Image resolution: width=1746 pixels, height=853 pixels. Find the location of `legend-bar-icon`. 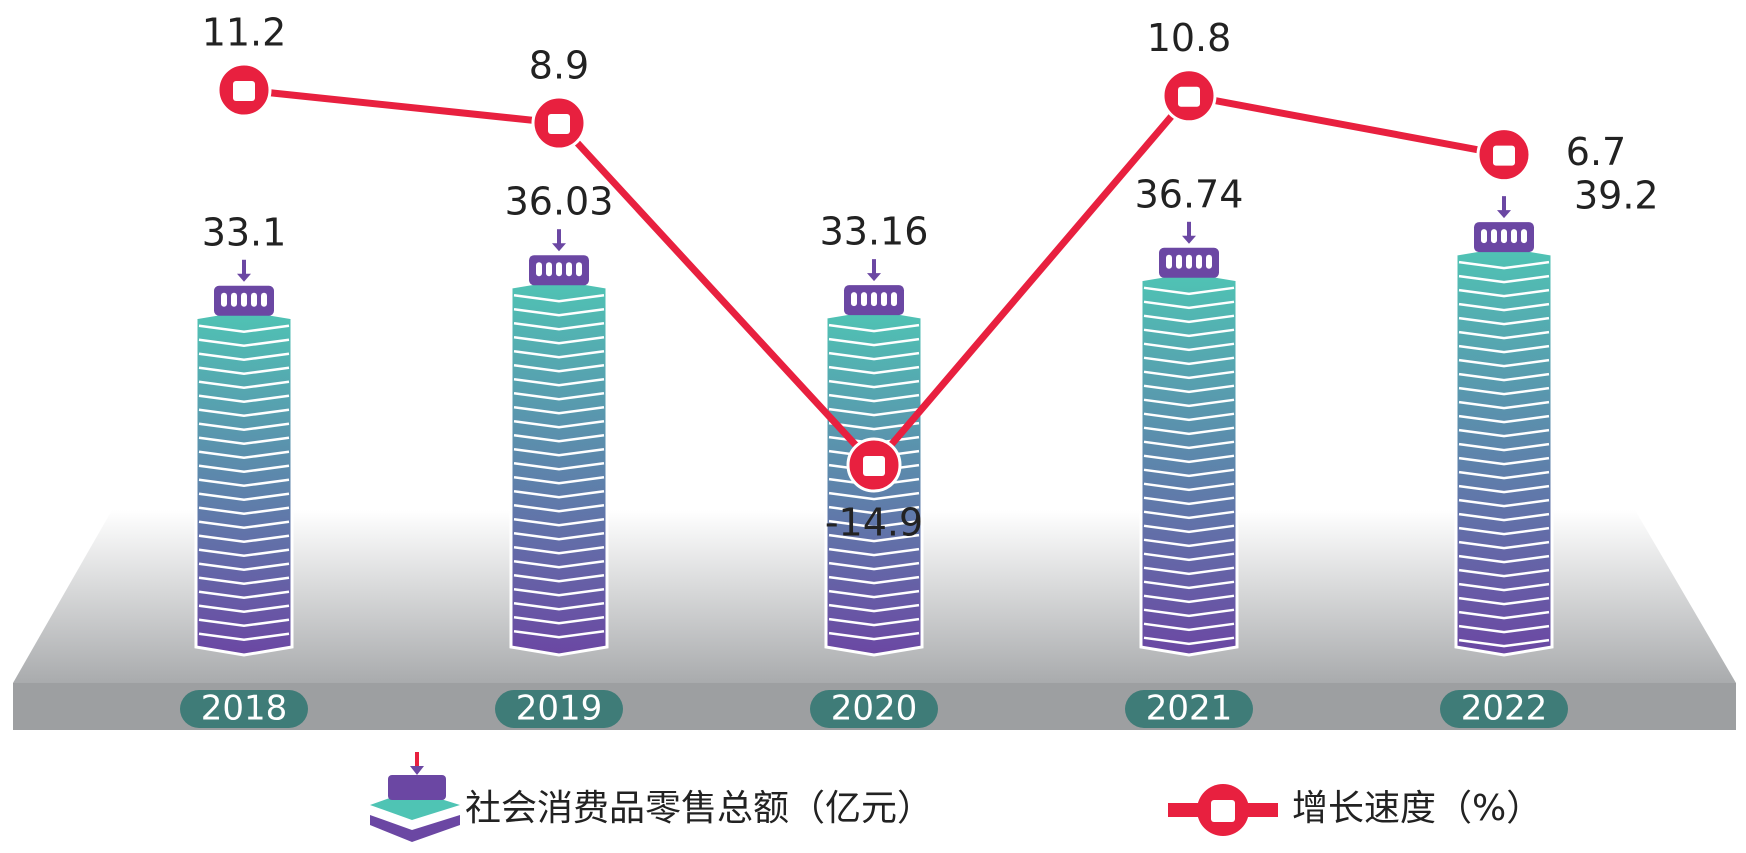

legend-bar-icon is located at coordinates (415, 797).